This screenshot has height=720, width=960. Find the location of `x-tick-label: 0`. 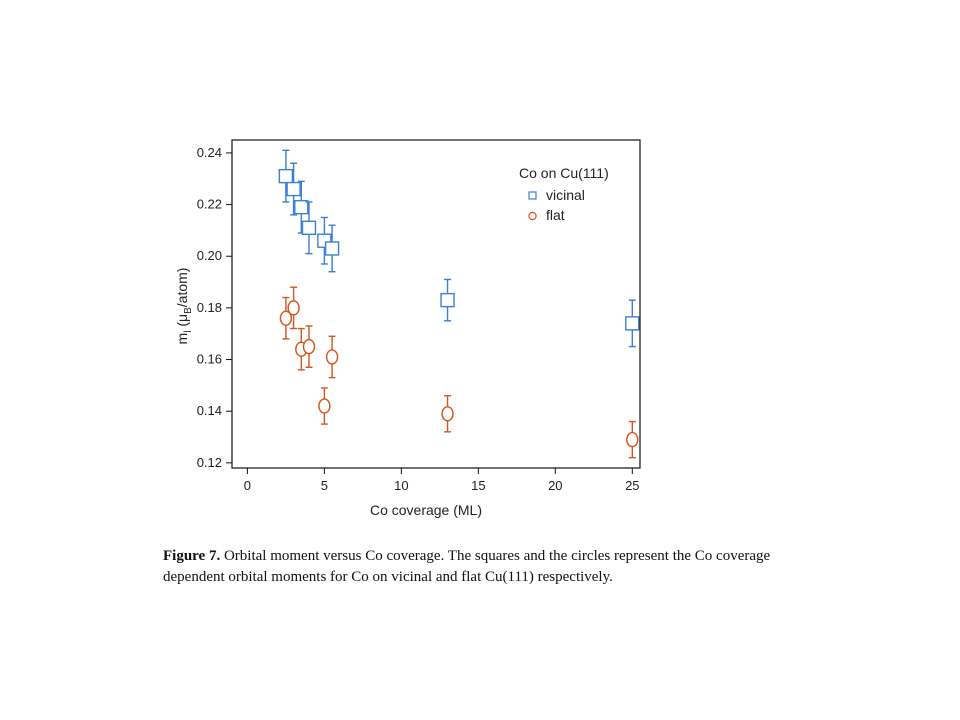

x-tick-label: 0 is located at coordinates (247, 485).